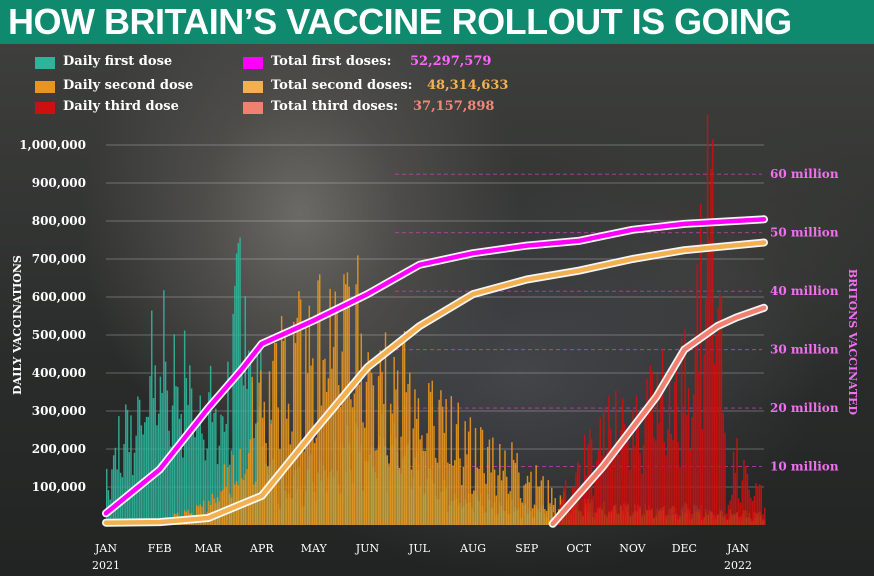  What do you see at coordinates (160, 548) in the screenshot?
I see `x-tick-label: FEB` at bounding box center [160, 548].